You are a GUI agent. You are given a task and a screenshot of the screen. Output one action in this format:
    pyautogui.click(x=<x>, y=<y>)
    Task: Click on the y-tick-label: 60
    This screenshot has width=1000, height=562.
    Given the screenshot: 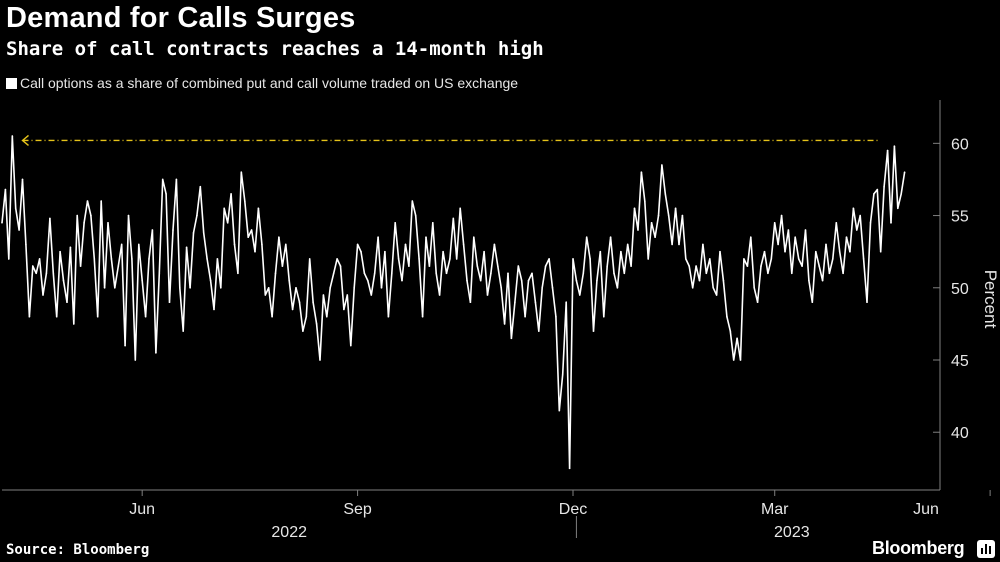 What is the action you would take?
    pyautogui.click(x=960, y=144)
    